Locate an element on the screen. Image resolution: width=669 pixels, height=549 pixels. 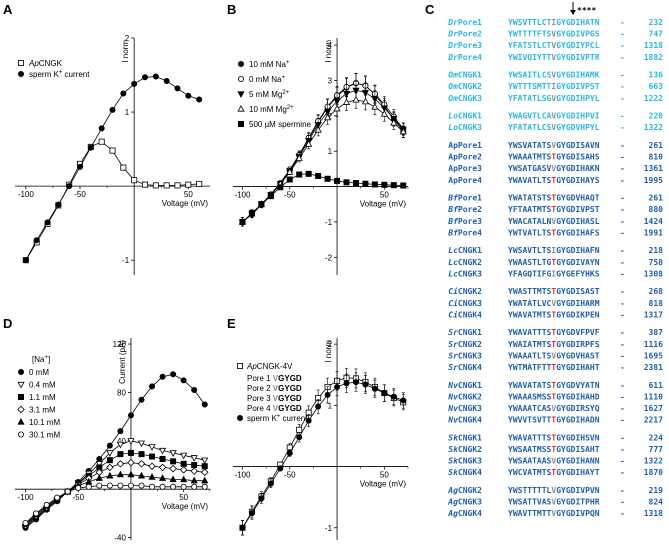
y-tick-label: 40 is located at coordinates (121, 441).